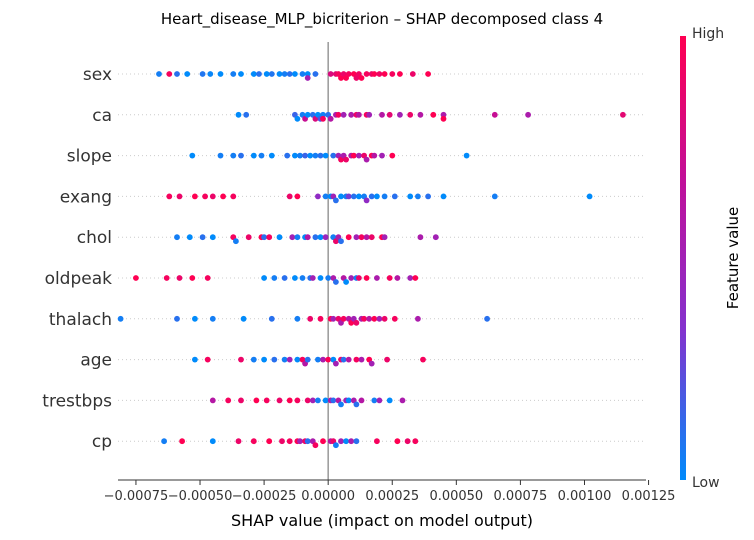 The image size is (754, 540). Describe the element at coordinates (392, 496) in the screenshot. I see `x-tick-label: 0.00025` at that location.